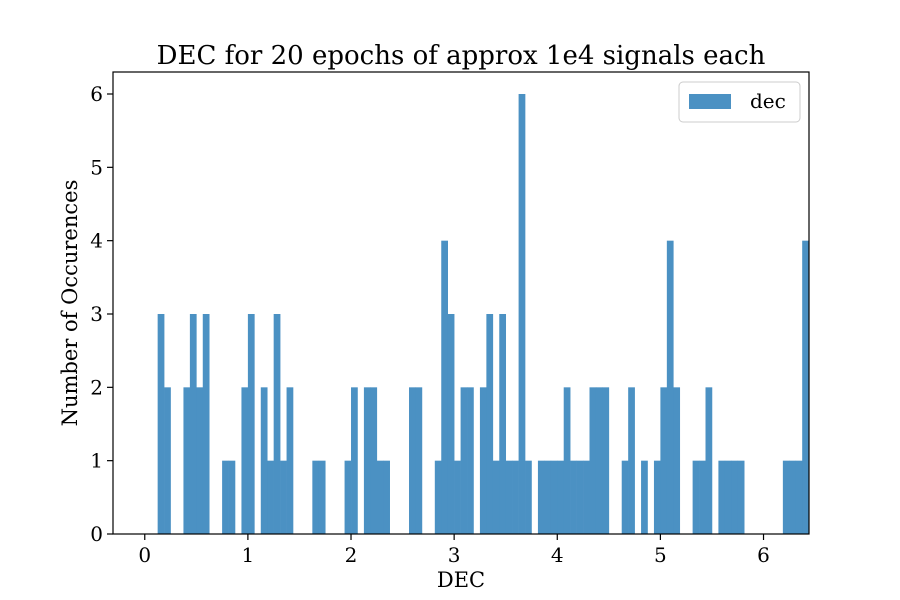 This screenshot has height=600, width=900. Describe the element at coordinates (144, 555) in the screenshot. I see `x-tick-label: 0` at that location.